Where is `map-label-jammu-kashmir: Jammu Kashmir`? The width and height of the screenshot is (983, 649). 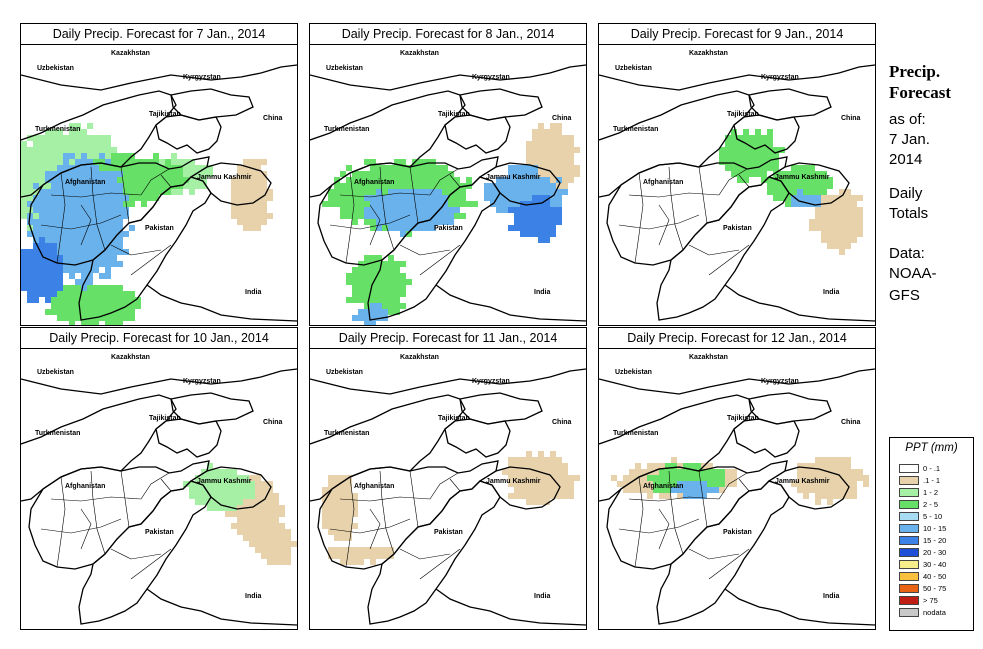 map-label-jammu-kashmir: Jammu Kashmir is located at coordinates (513, 481).